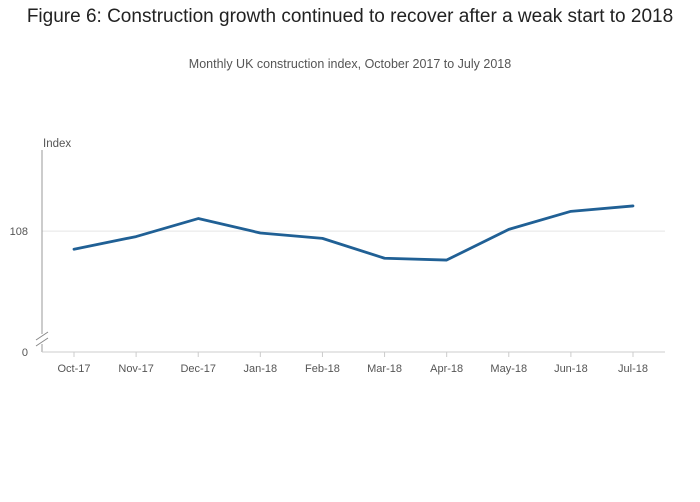 The height and width of the screenshot is (502, 700). Describe the element at coordinates (633, 369) in the screenshot. I see `x-tick-label: Jul-18` at that location.